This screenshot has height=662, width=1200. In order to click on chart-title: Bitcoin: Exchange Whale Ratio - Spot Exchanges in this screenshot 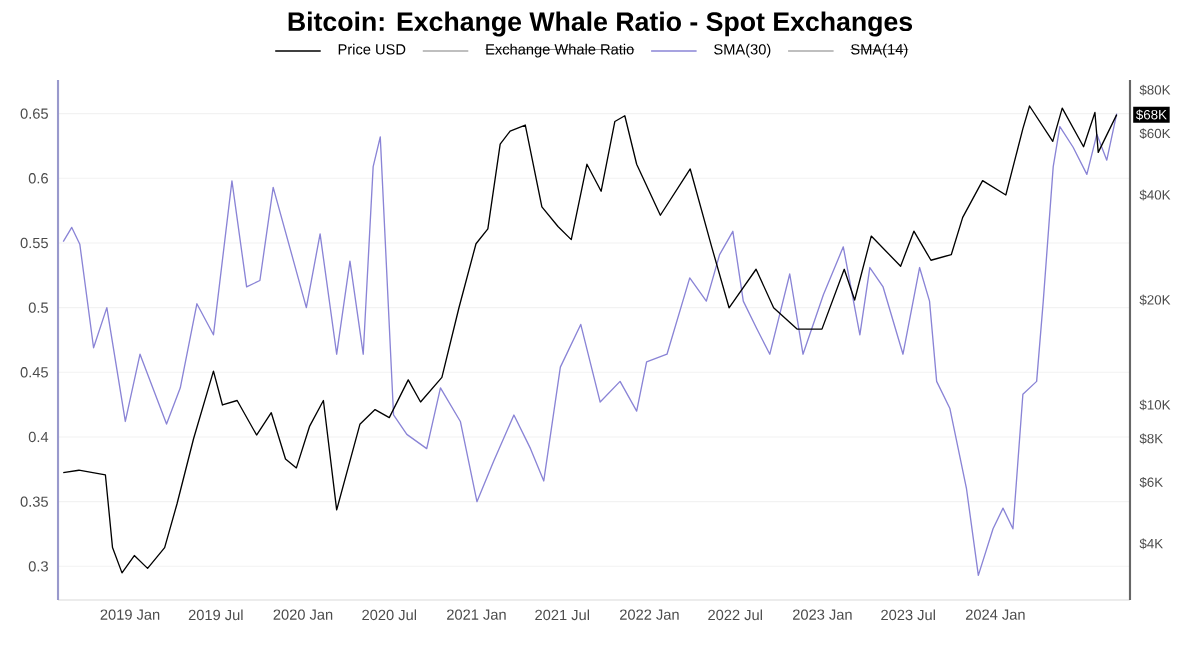, I will do `click(600, 24)`.